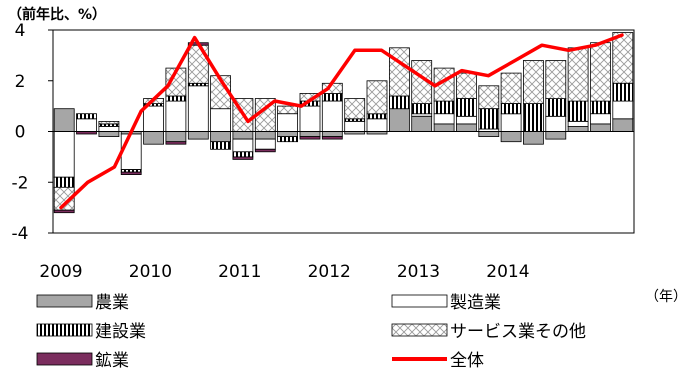 The width and height of the screenshot is (697, 372). I want to click on x-tick-label: 2012, so click(329, 272).